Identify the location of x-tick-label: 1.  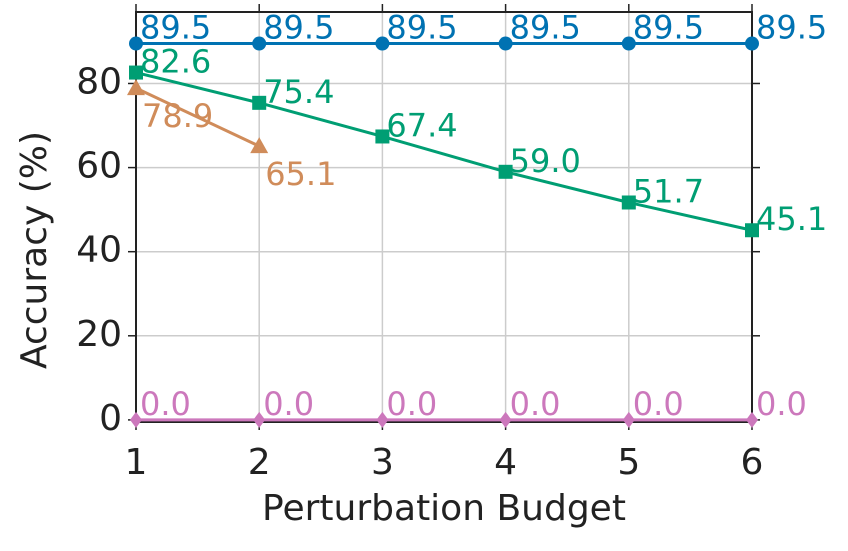
(136, 462).